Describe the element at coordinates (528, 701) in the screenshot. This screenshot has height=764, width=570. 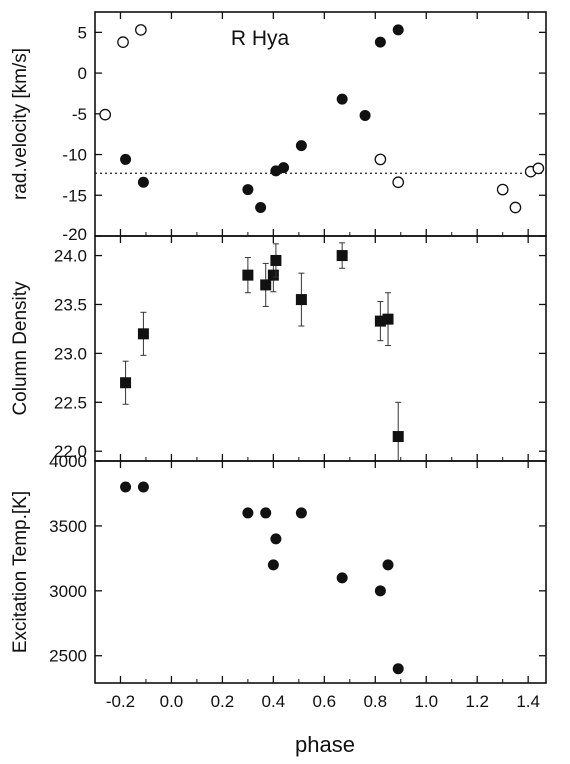
I see `x-tick-label: 1.4` at that location.